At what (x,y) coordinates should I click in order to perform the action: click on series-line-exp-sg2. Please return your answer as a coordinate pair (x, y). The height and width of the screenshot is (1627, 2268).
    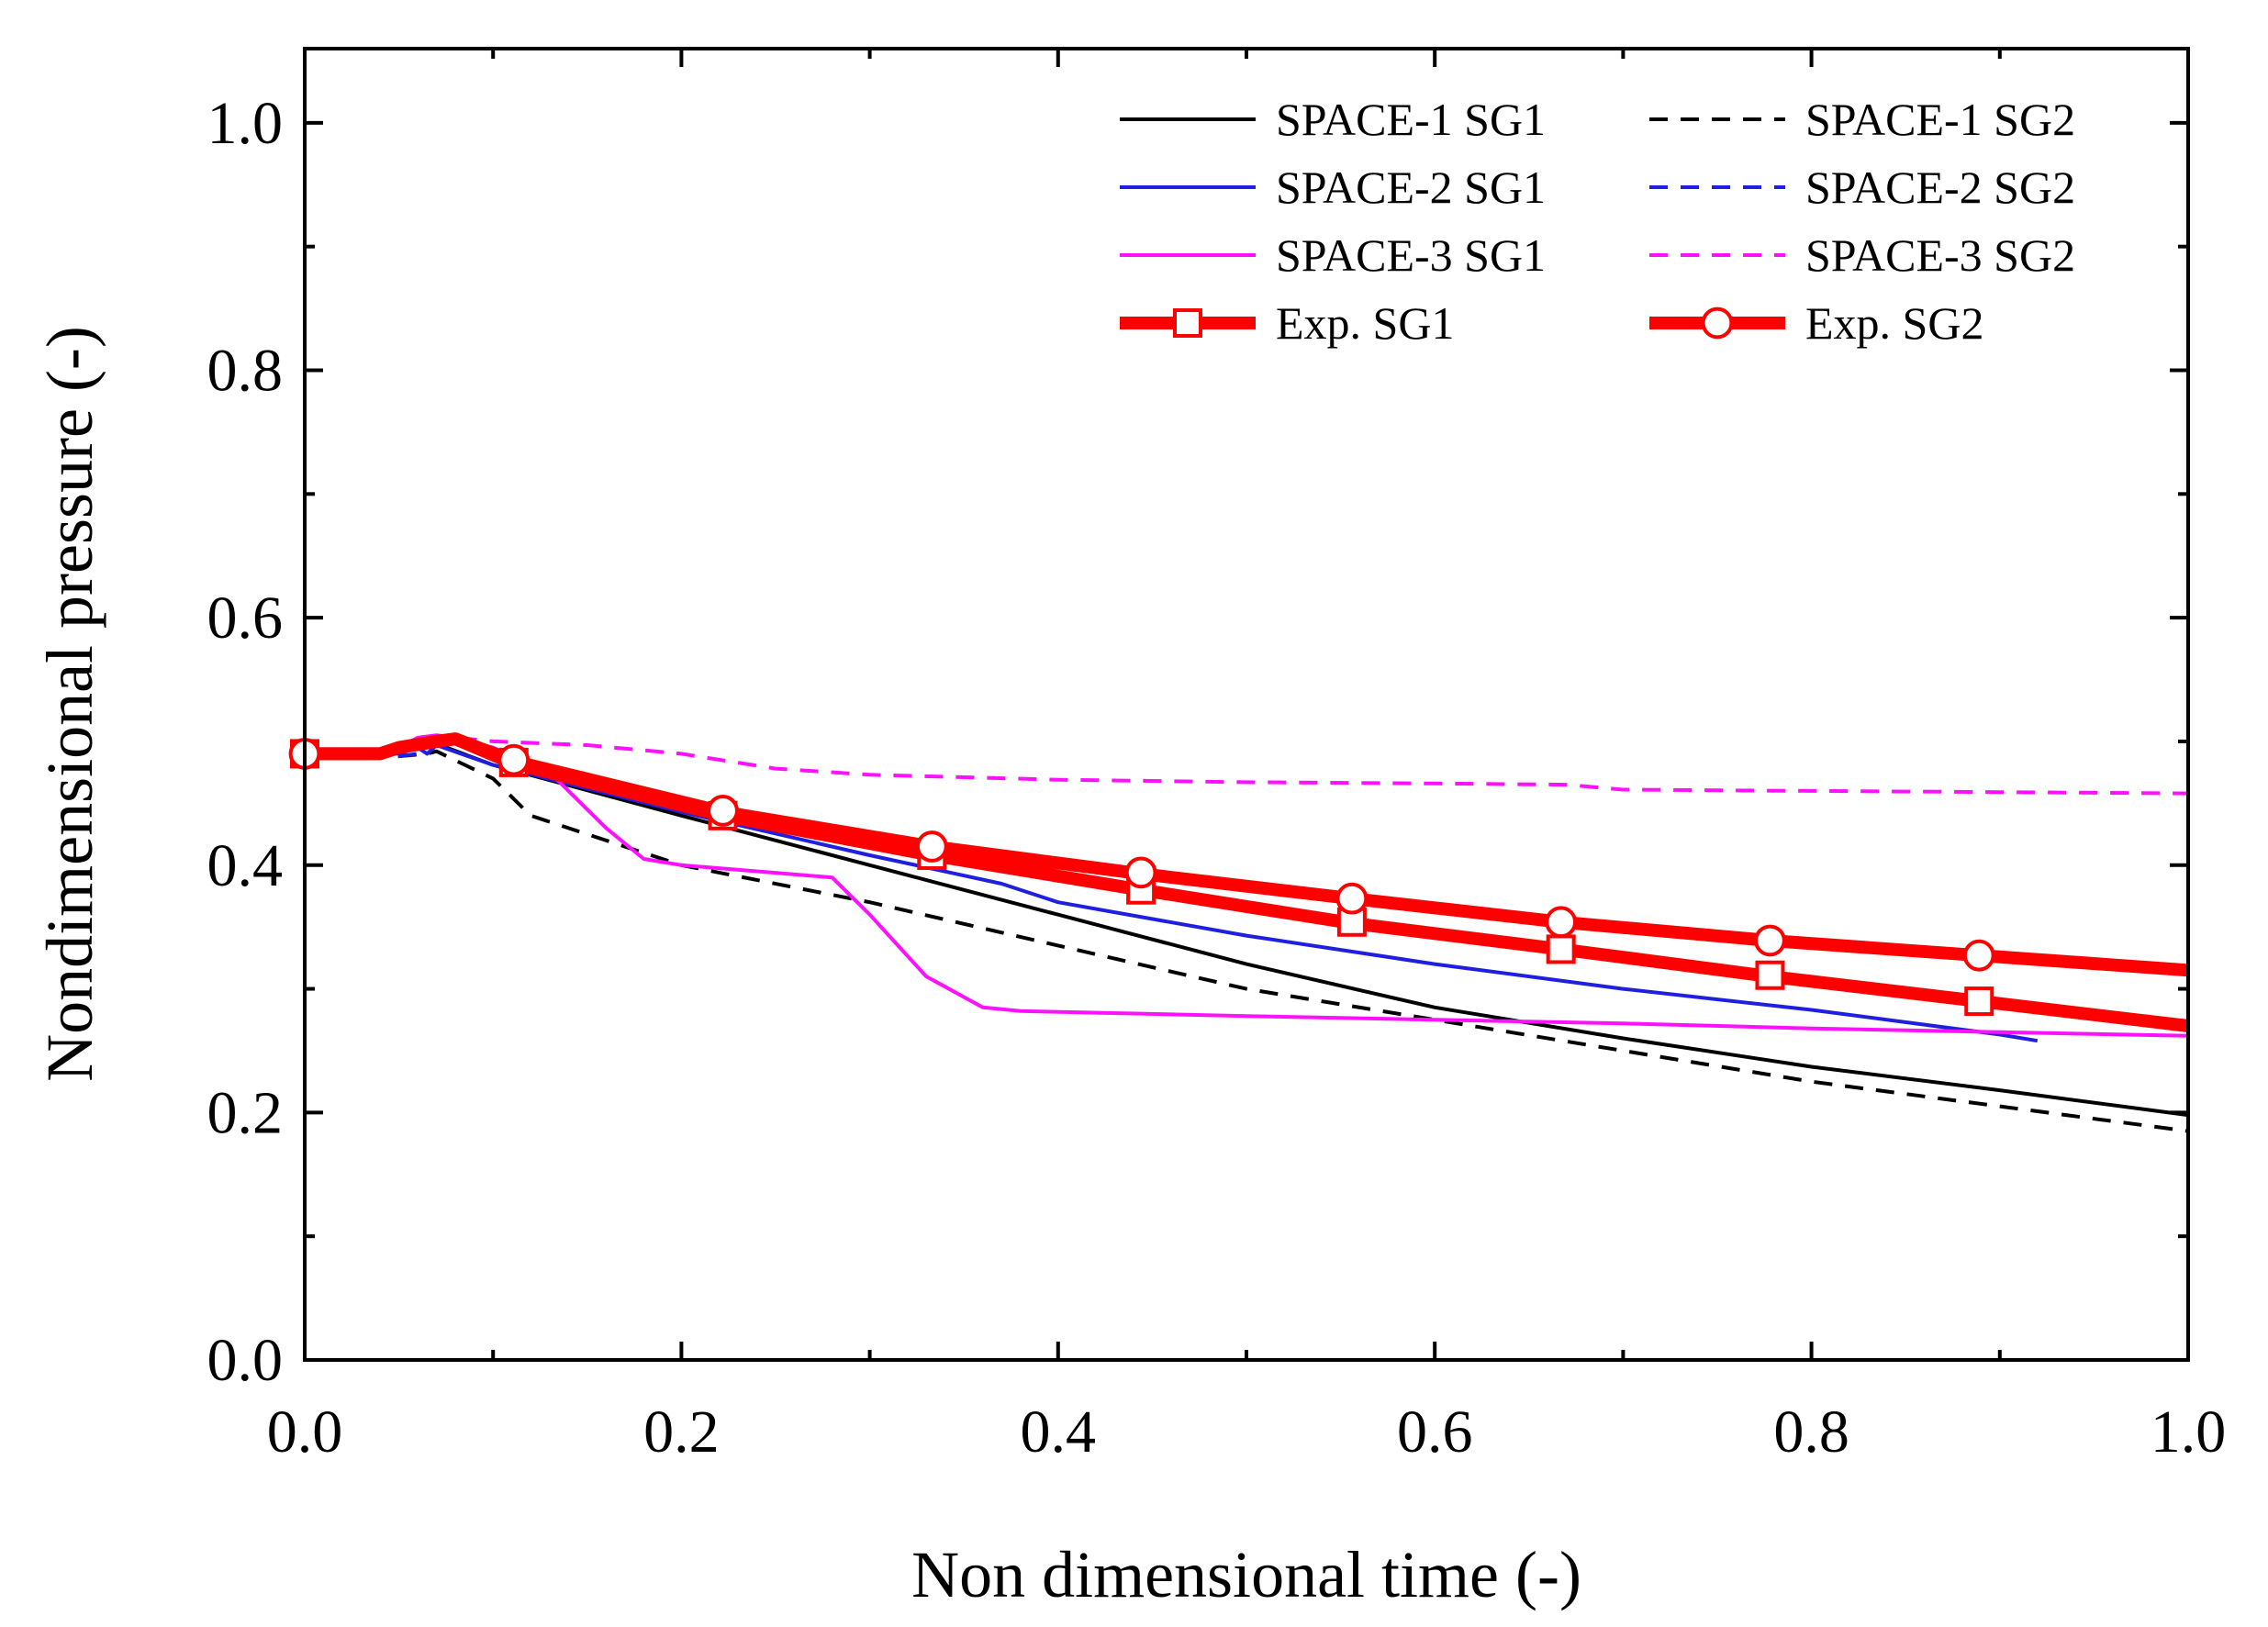
    Looking at the image, I should click on (1247, 854).